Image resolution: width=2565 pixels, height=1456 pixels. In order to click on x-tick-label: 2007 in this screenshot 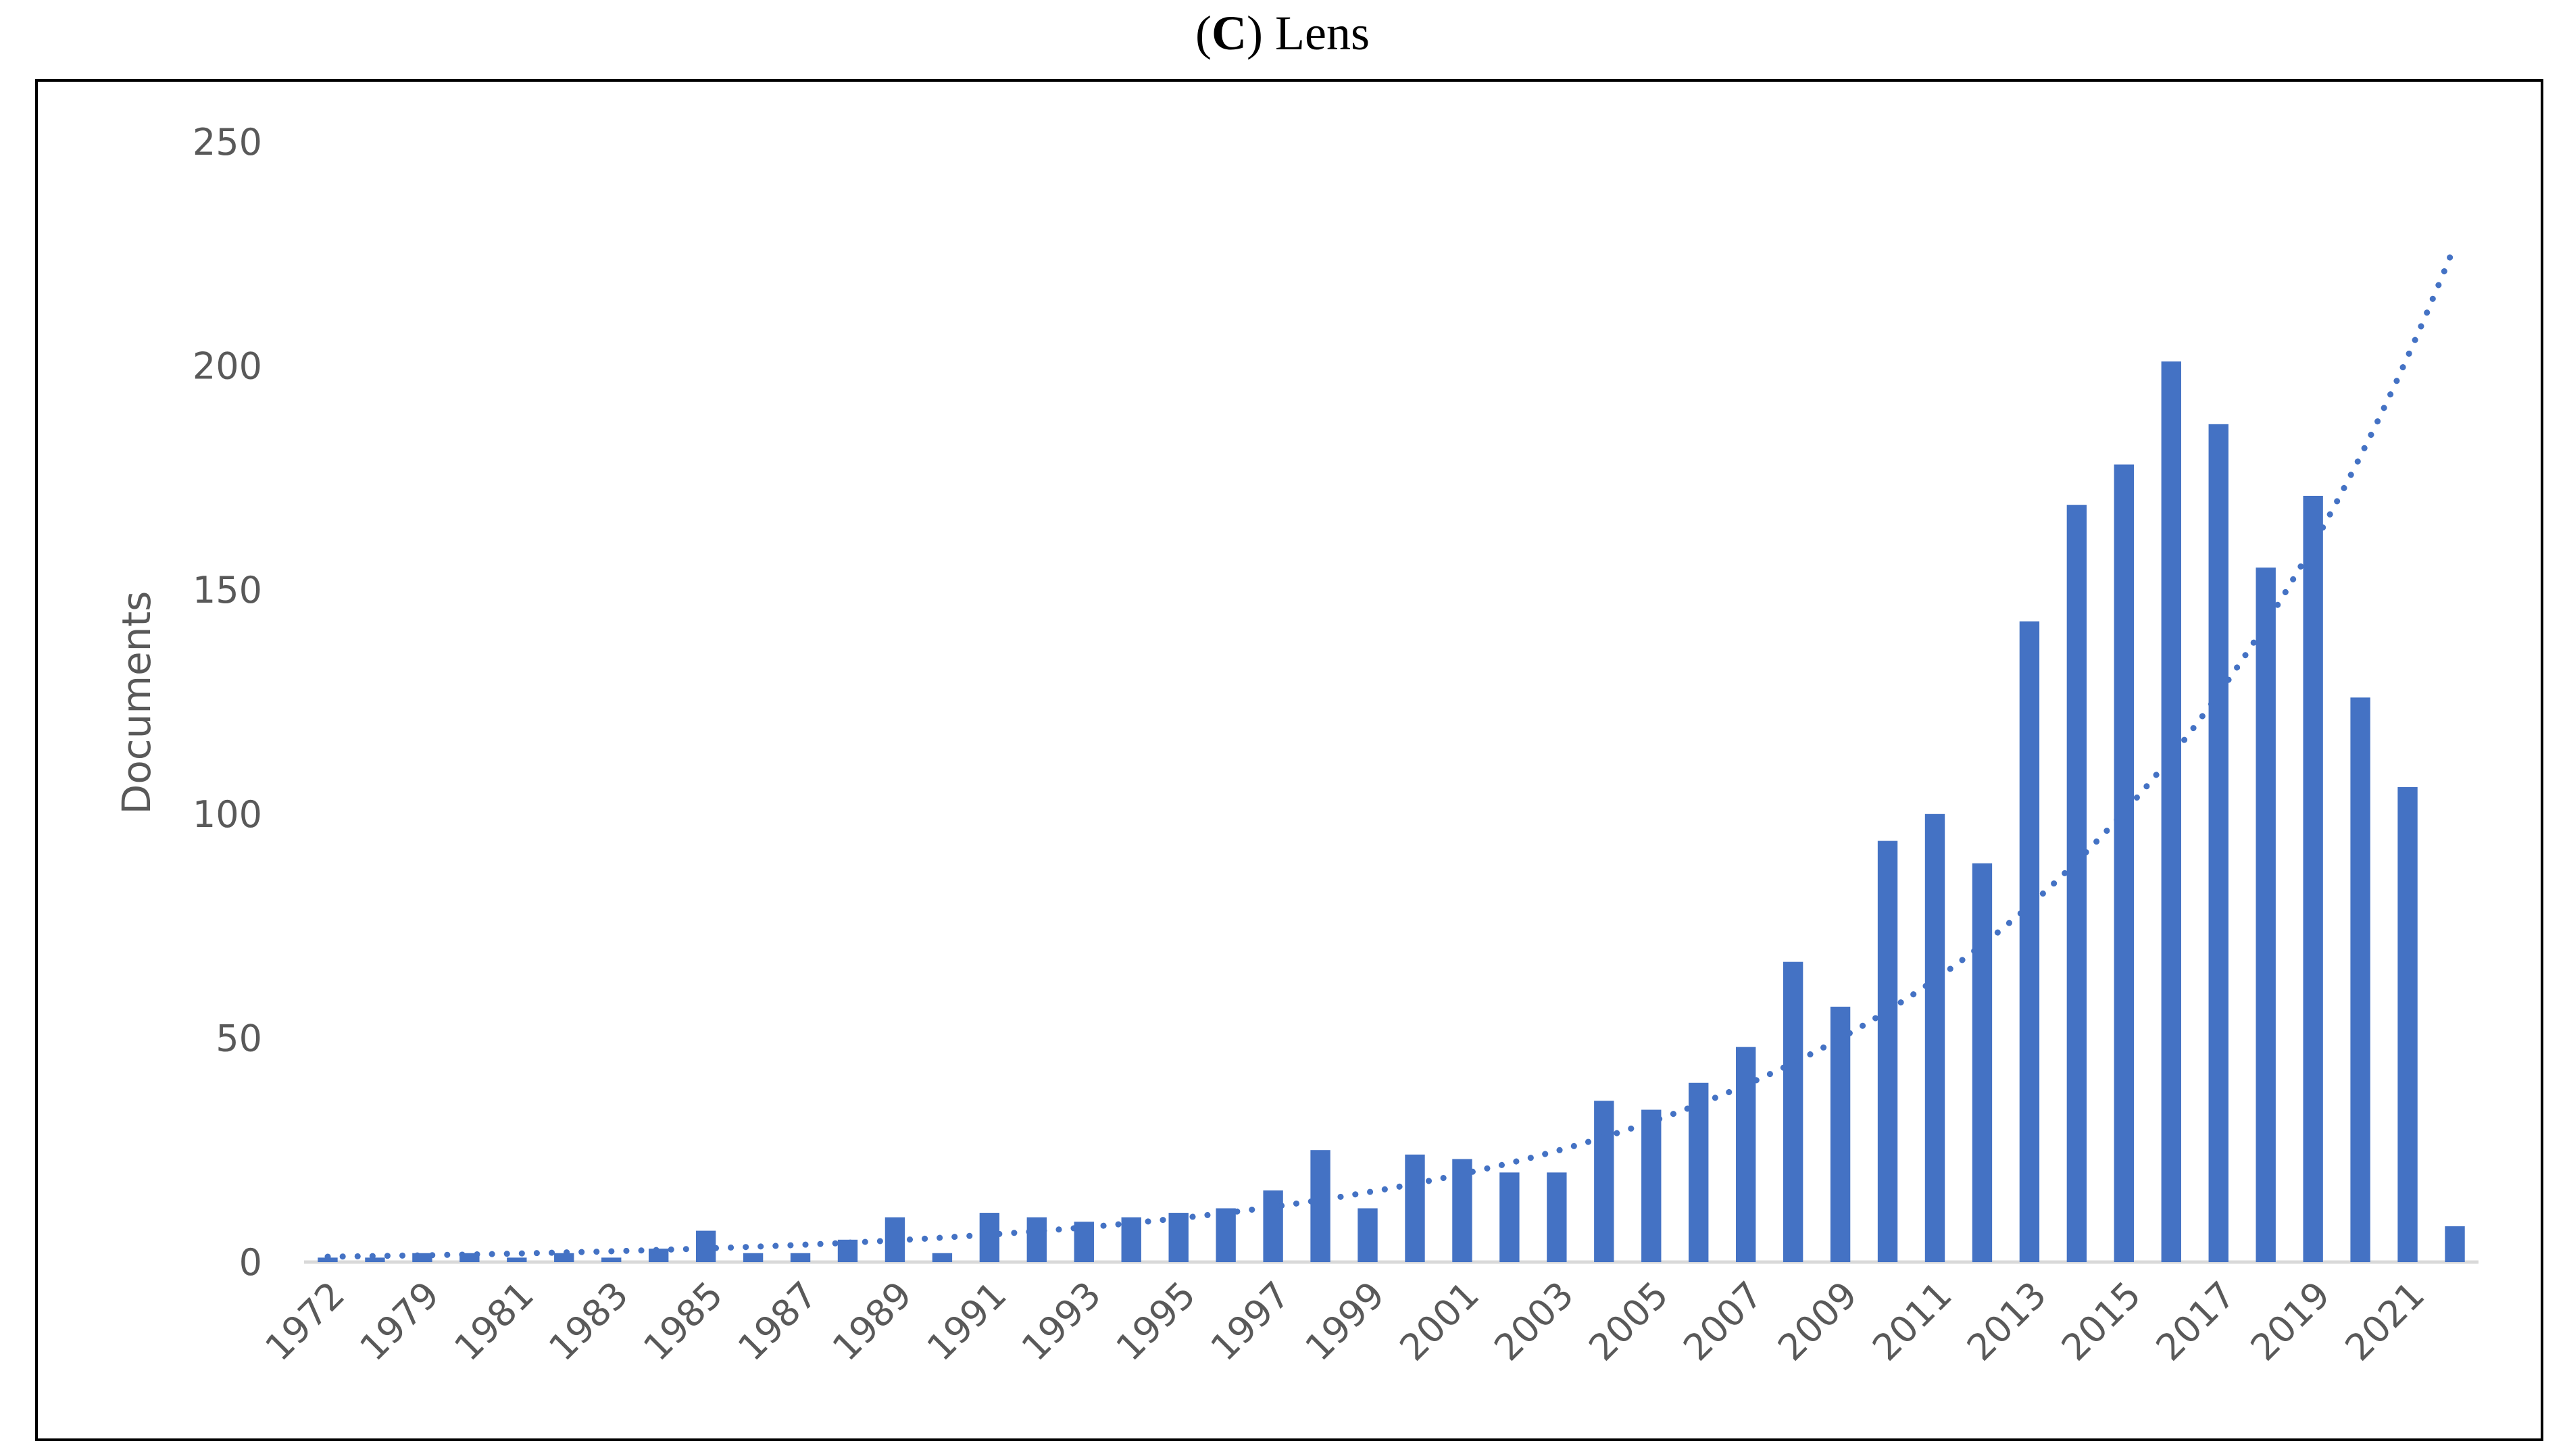, I will do `click(1723, 1322)`.